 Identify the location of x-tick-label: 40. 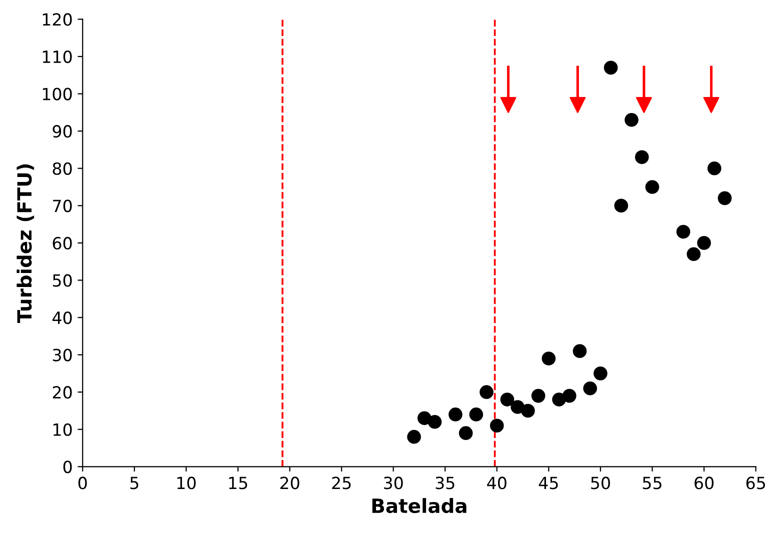
(496, 483).